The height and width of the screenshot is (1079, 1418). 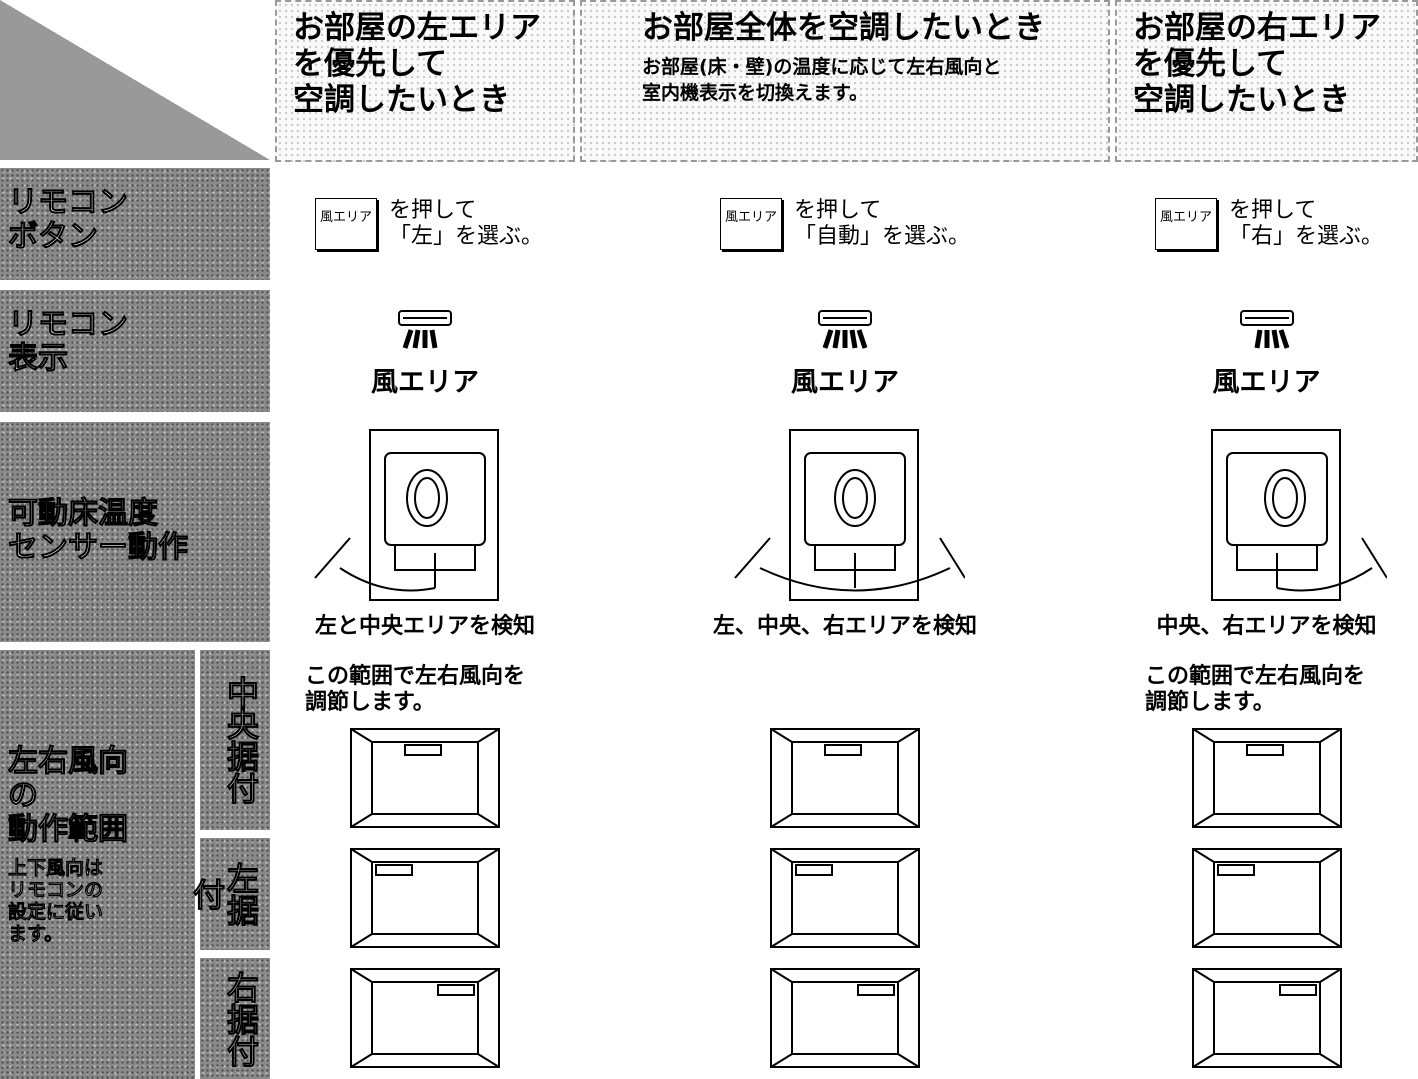 I want to click on sensor-label: 左、中央、右エリアを検知, so click(x=844, y=626).